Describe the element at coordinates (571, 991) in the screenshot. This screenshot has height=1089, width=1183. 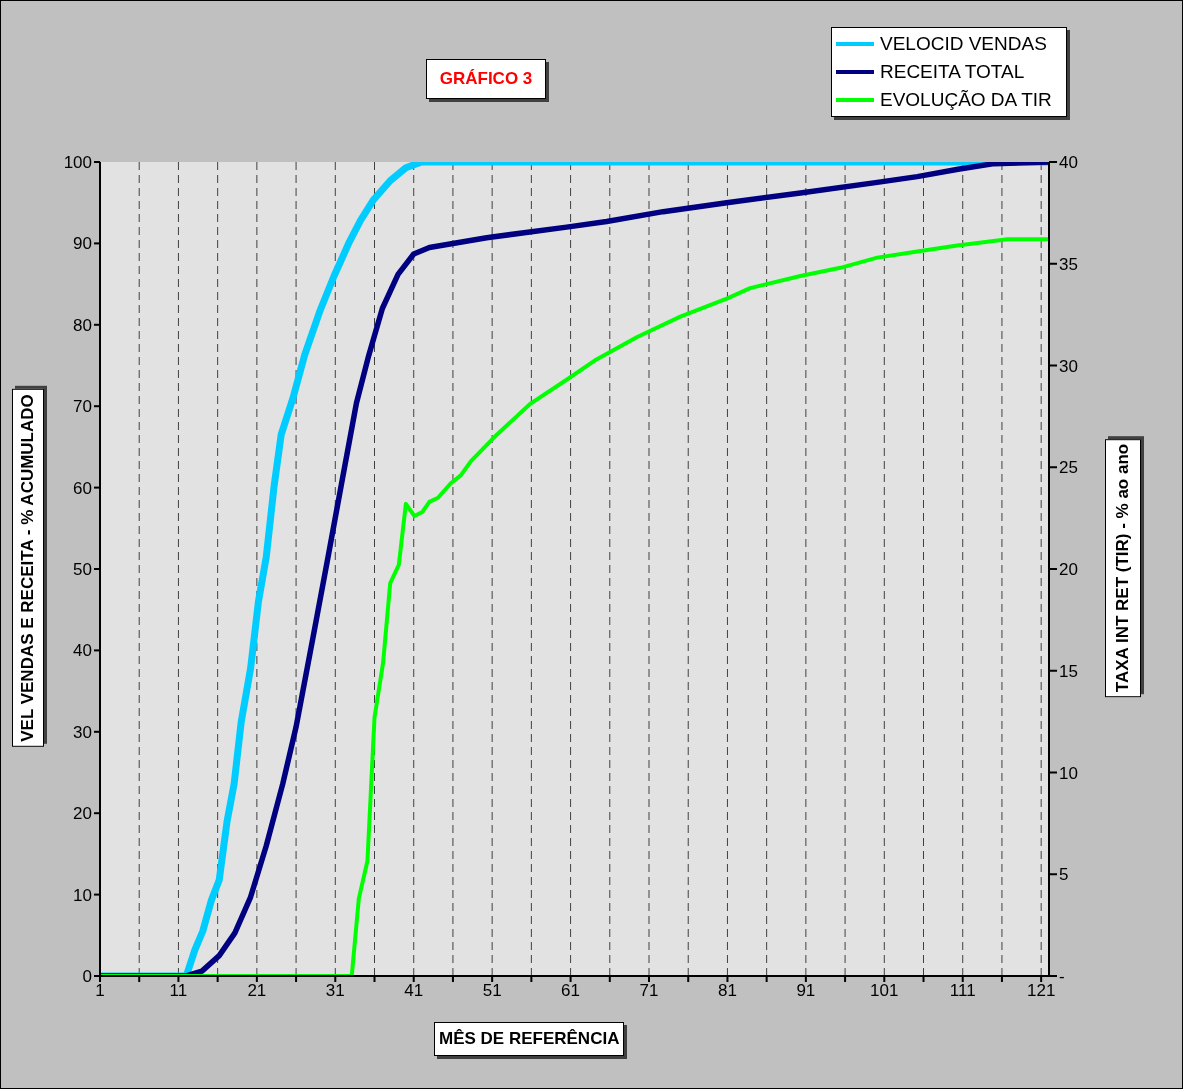
I see `x-tick-label: 61` at that location.